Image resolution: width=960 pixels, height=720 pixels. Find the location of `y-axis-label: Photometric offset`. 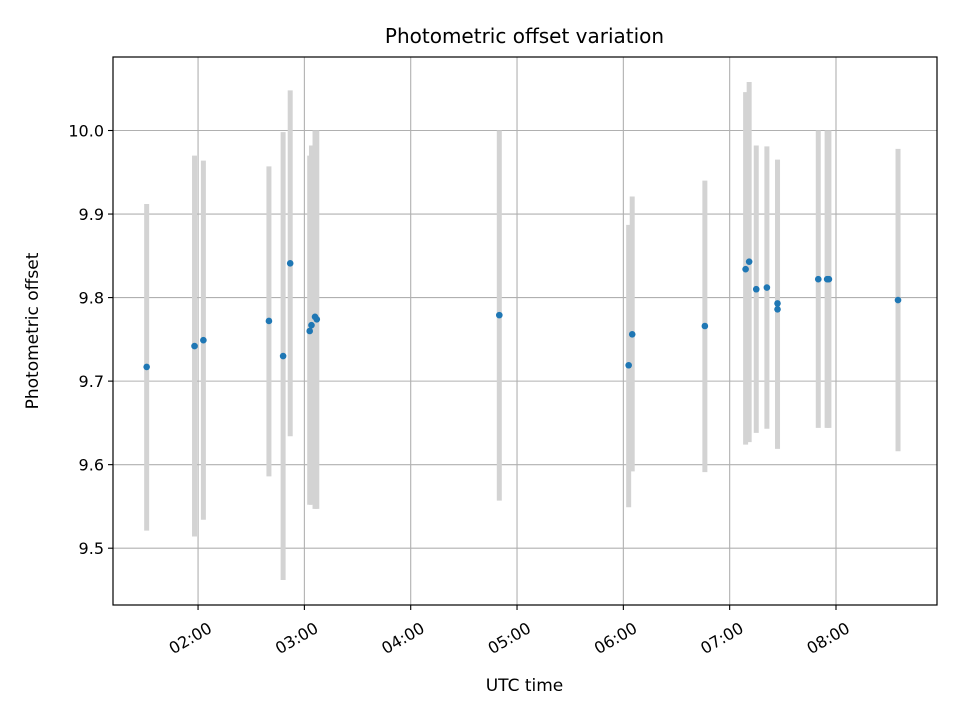

y-axis-label: Photometric offset is located at coordinates (33, 330).